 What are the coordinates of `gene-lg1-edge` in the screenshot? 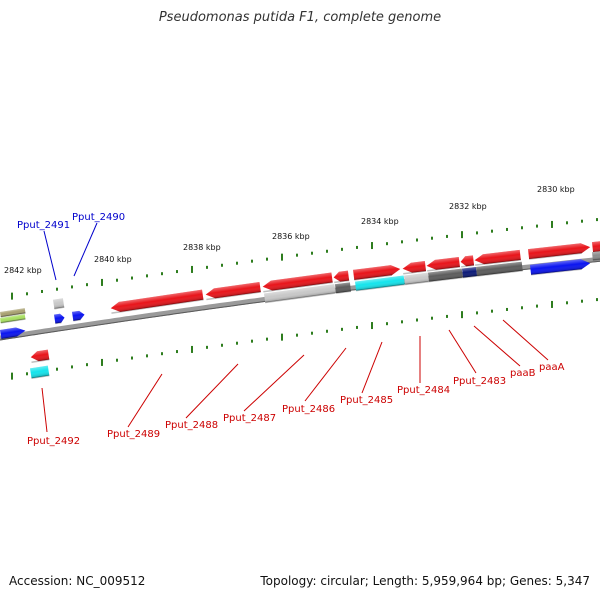 It's located at (417, 283).